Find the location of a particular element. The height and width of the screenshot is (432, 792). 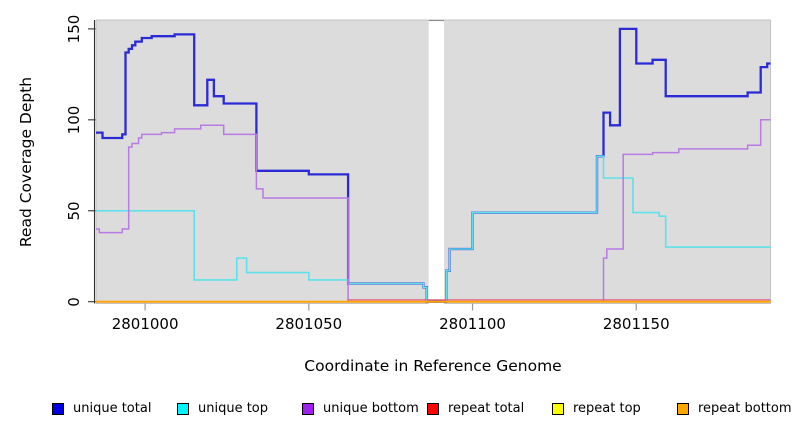

x-axis-title: Coordinate in Reference Genome is located at coordinates (433, 366).